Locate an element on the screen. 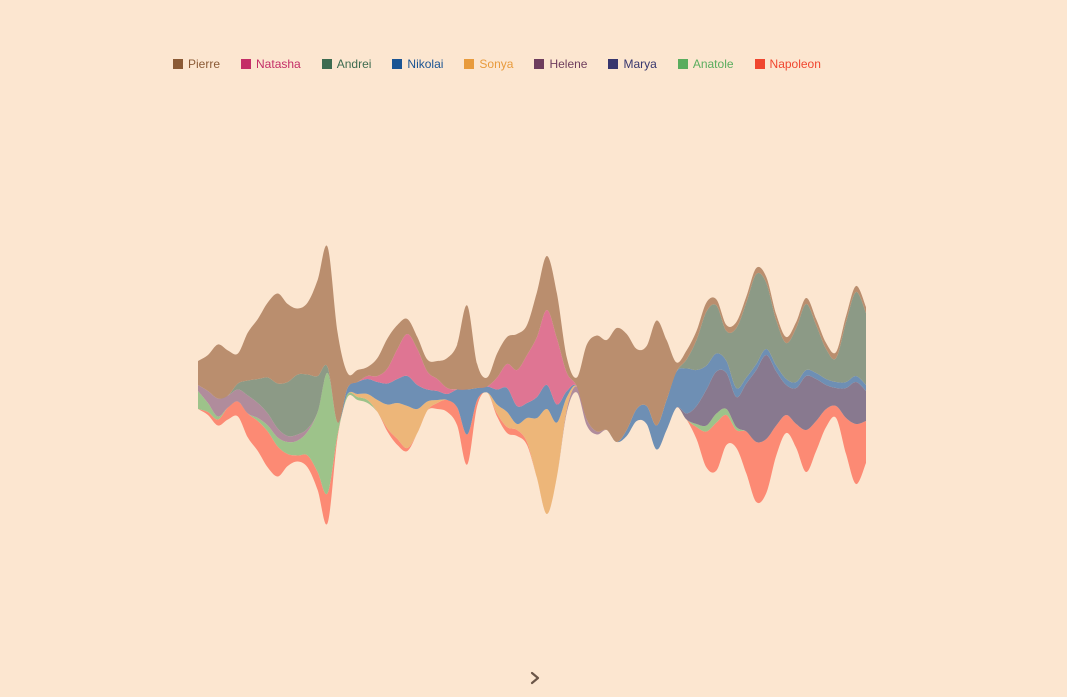  legend-label: Napoleon is located at coordinates (795, 64).